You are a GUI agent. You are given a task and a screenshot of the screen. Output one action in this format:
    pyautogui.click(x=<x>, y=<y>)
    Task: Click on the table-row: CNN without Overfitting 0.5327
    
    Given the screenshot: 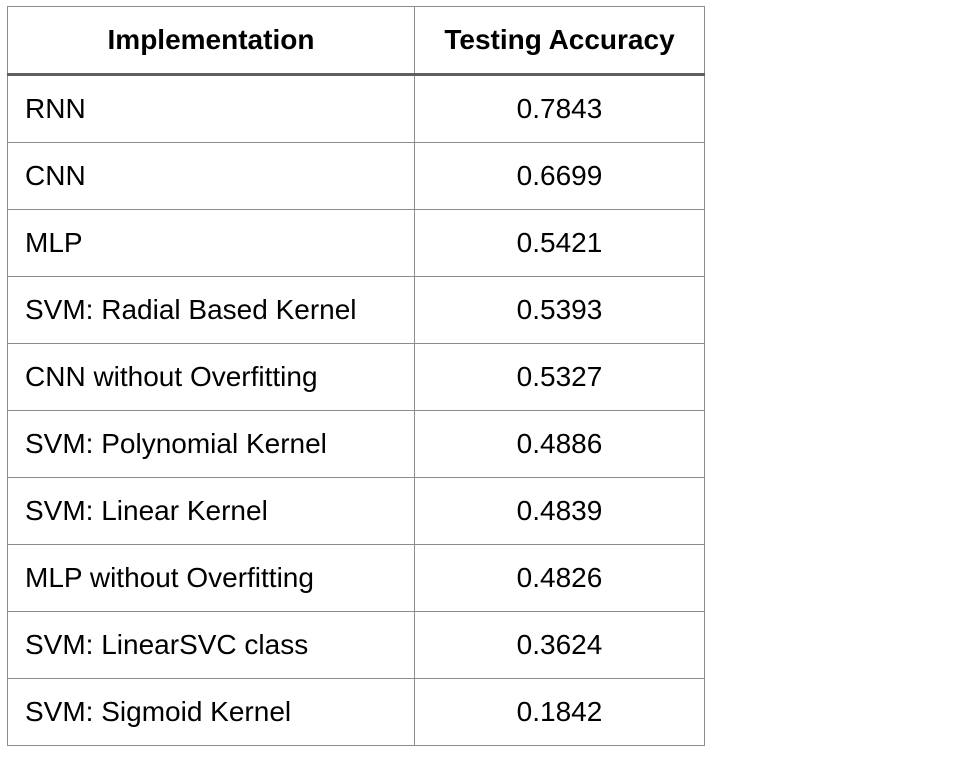 What is the action you would take?
    pyautogui.click(x=356, y=377)
    